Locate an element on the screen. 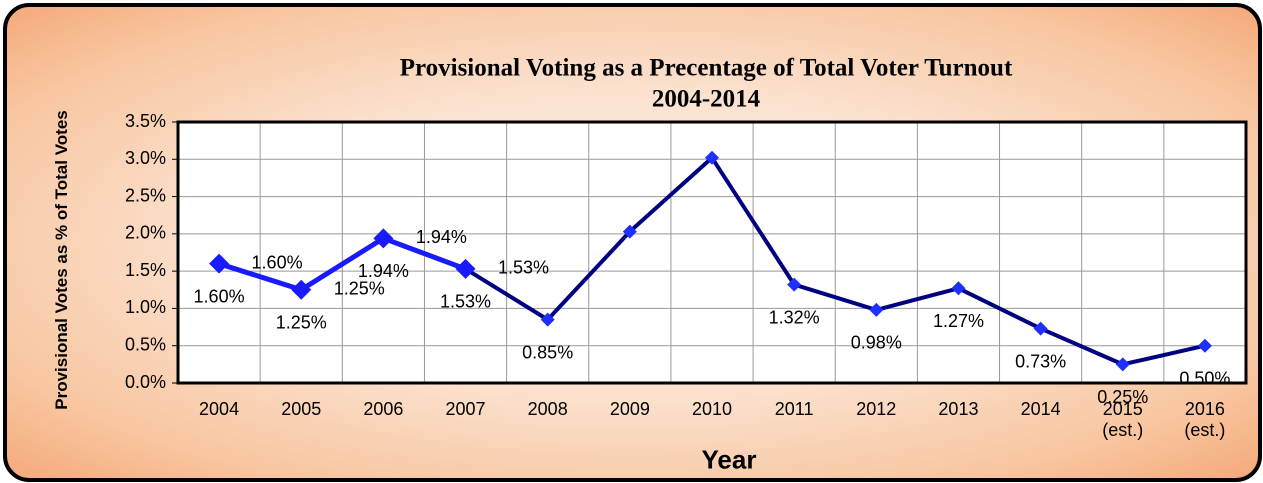 This screenshot has width=1263, height=483. x-tick-label: 2009 is located at coordinates (629, 409).